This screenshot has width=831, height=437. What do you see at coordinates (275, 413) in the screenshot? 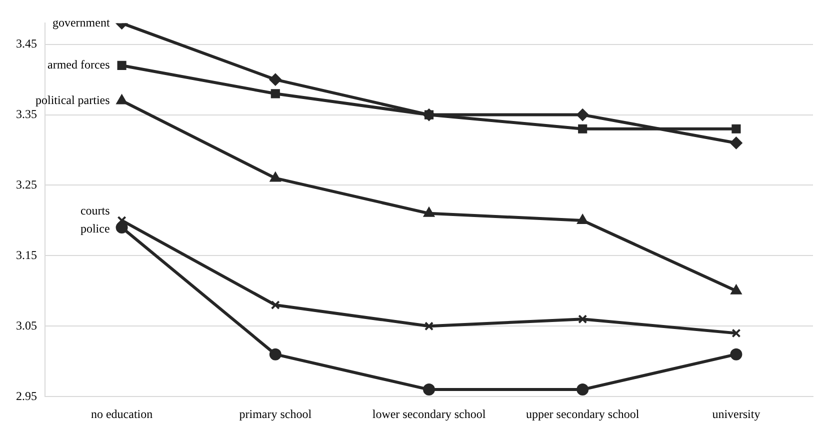
I see `x-tick-label: primary school` at bounding box center [275, 413].